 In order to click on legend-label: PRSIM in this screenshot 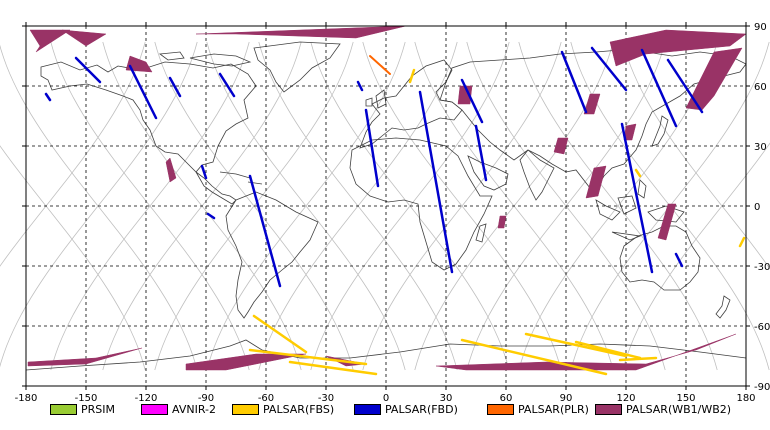, I will do `click(98, 409)`.